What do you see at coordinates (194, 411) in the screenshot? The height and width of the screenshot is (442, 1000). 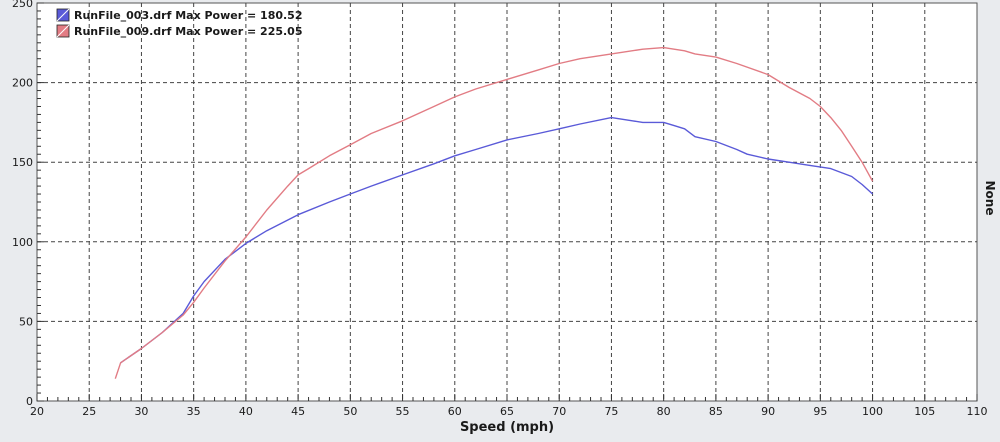 I see `x-tick-label: 35` at bounding box center [194, 411].